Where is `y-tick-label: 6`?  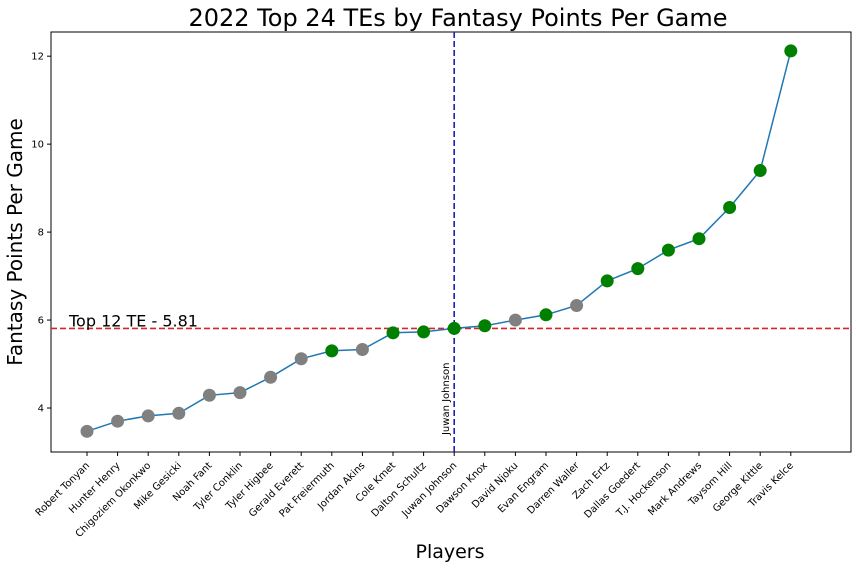
y-tick-label: 6 is located at coordinates (41, 321).